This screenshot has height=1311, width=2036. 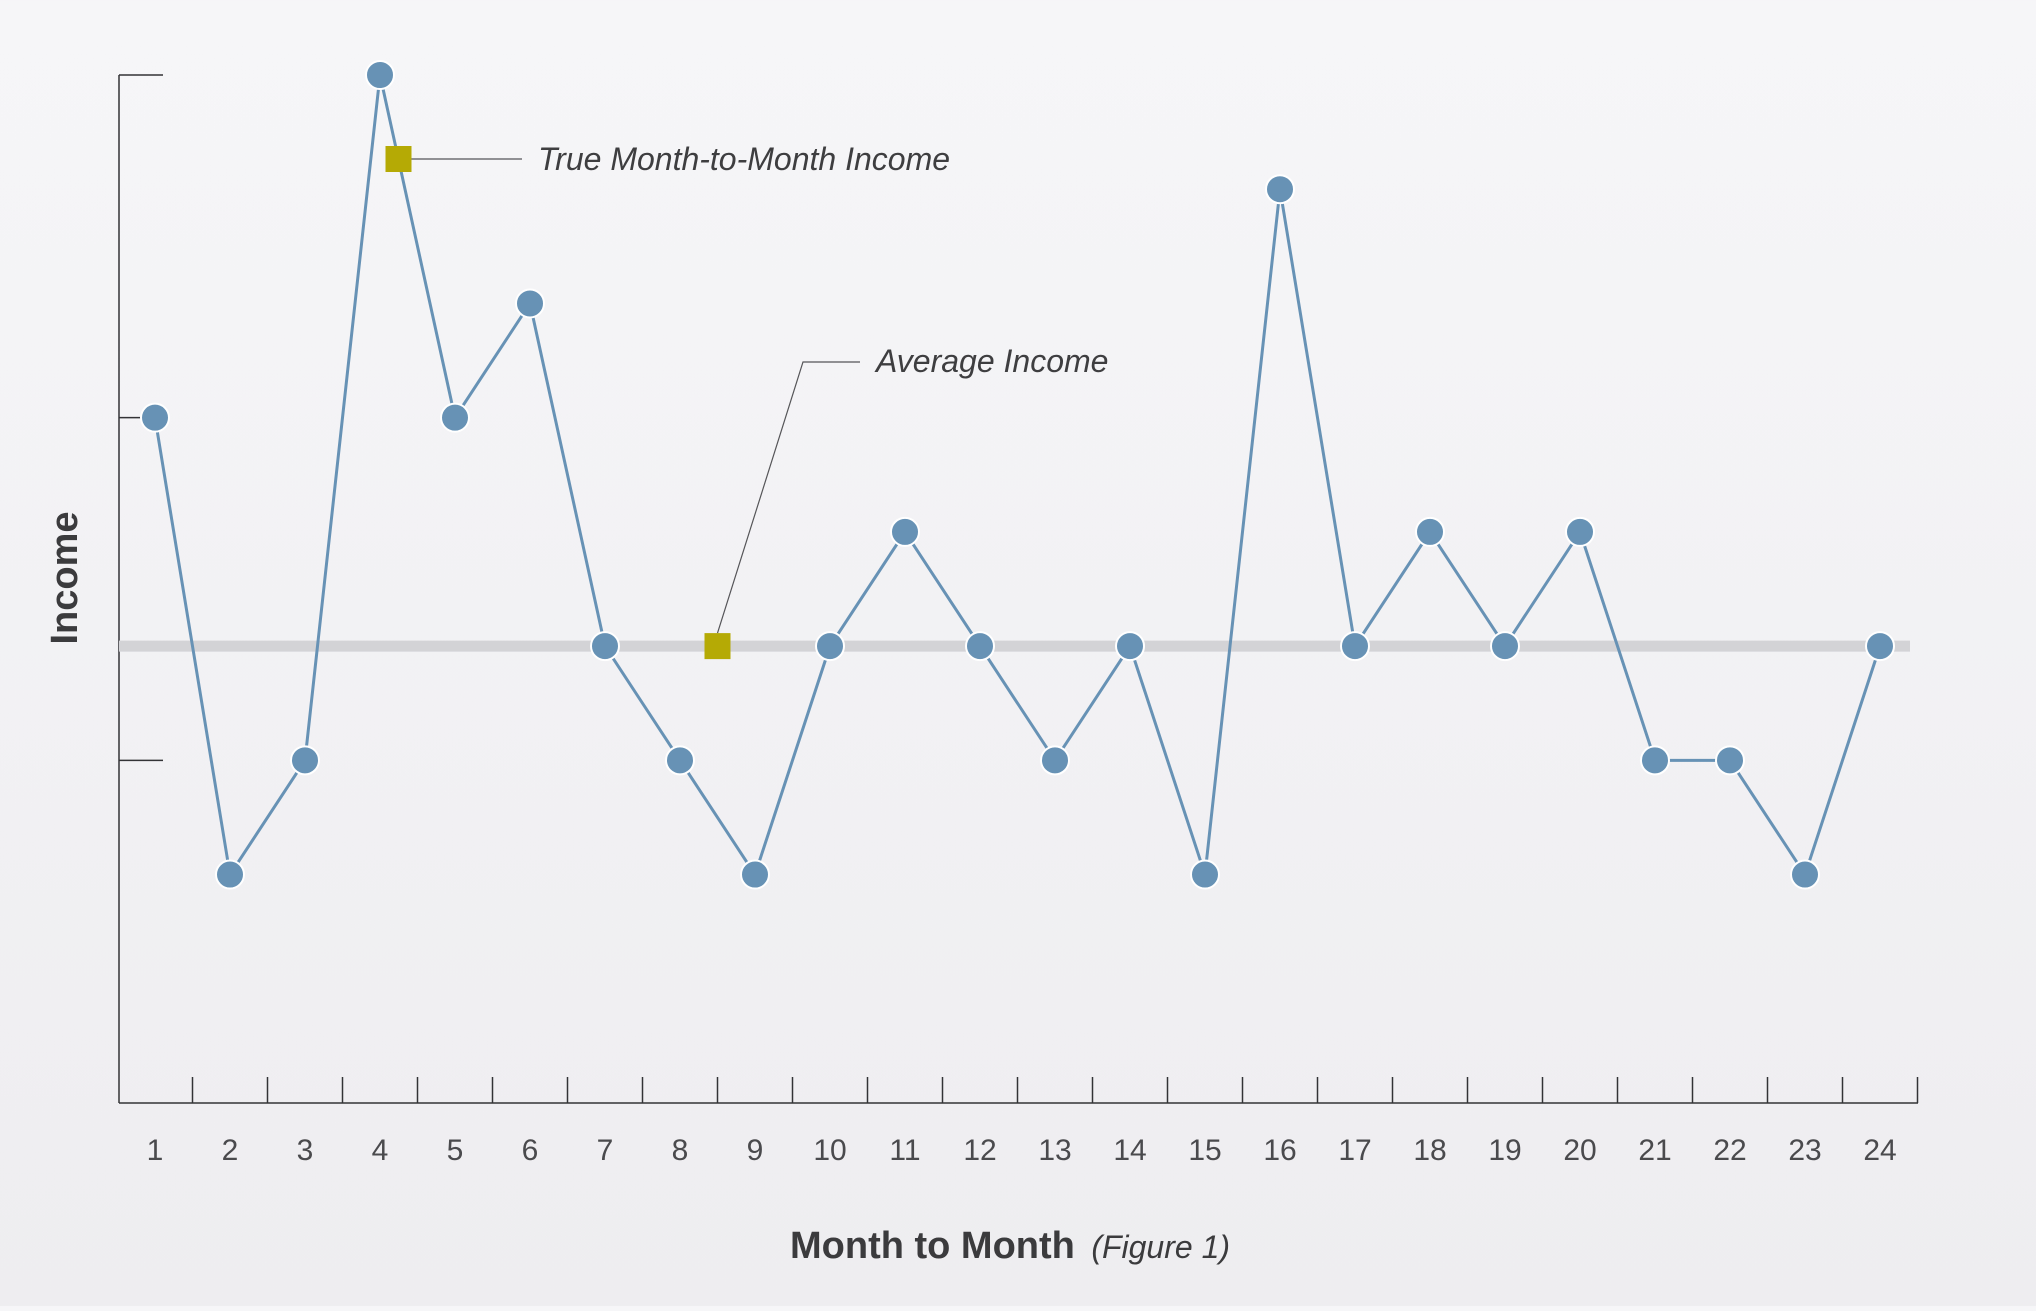 I want to click on annotations: True Month-to-Month Income Average Income, so click(x=746, y=400).